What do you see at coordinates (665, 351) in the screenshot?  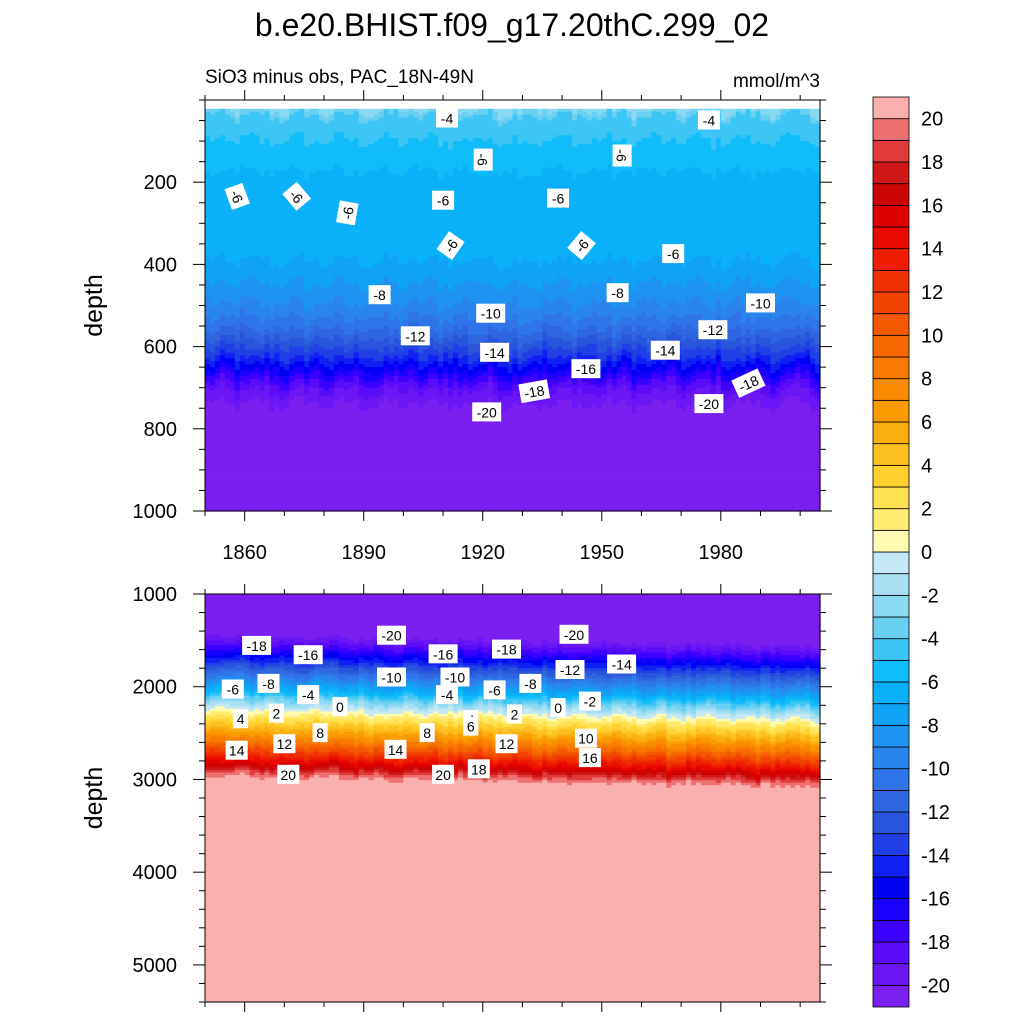 I see `contour-label-text: -14` at bounding box center [665, 351].